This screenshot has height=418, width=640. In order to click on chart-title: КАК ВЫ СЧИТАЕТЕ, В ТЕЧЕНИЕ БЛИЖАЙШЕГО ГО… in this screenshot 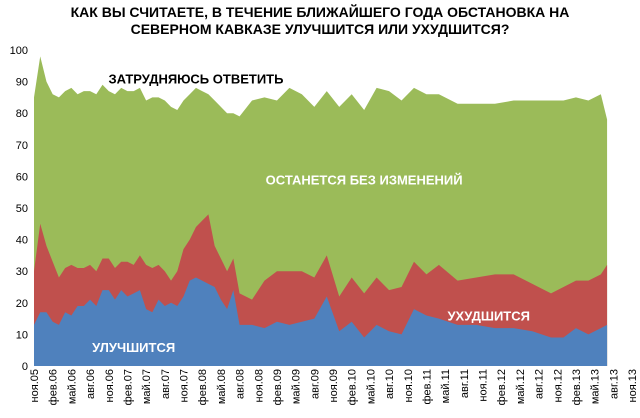, I will do `click(320, 21)`.